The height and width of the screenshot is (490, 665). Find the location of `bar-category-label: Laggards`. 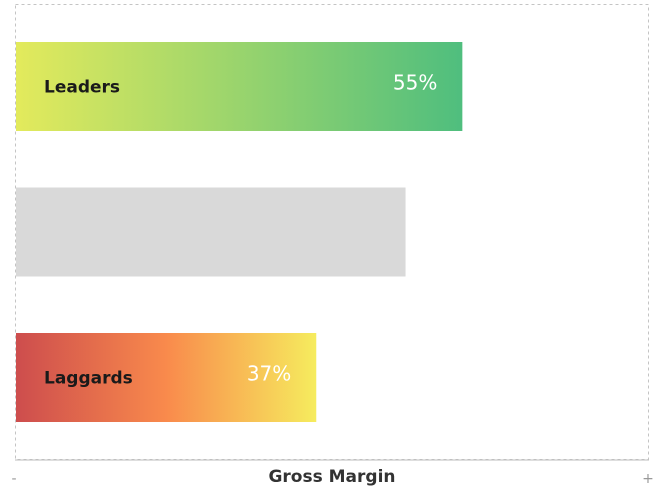

bar-category-label: Laggards is located at coordinates (88, 379).